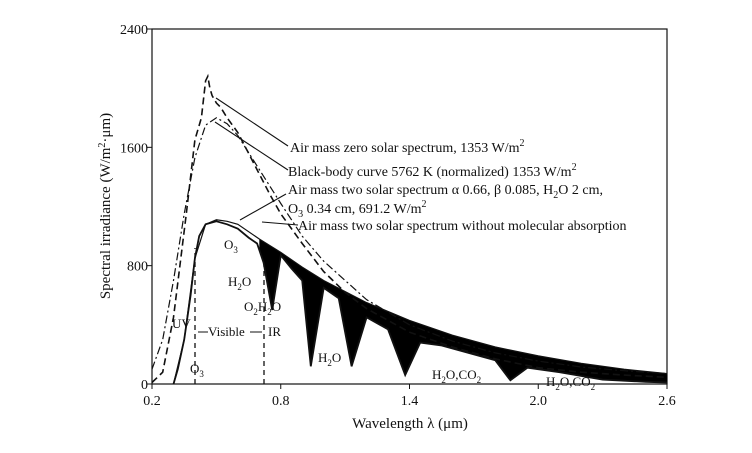 This screenshot has width=752, height=453. Describe the element at coordinates (667, 401) in the screenshot. I see `x-tick-label: 2.6` at that location.